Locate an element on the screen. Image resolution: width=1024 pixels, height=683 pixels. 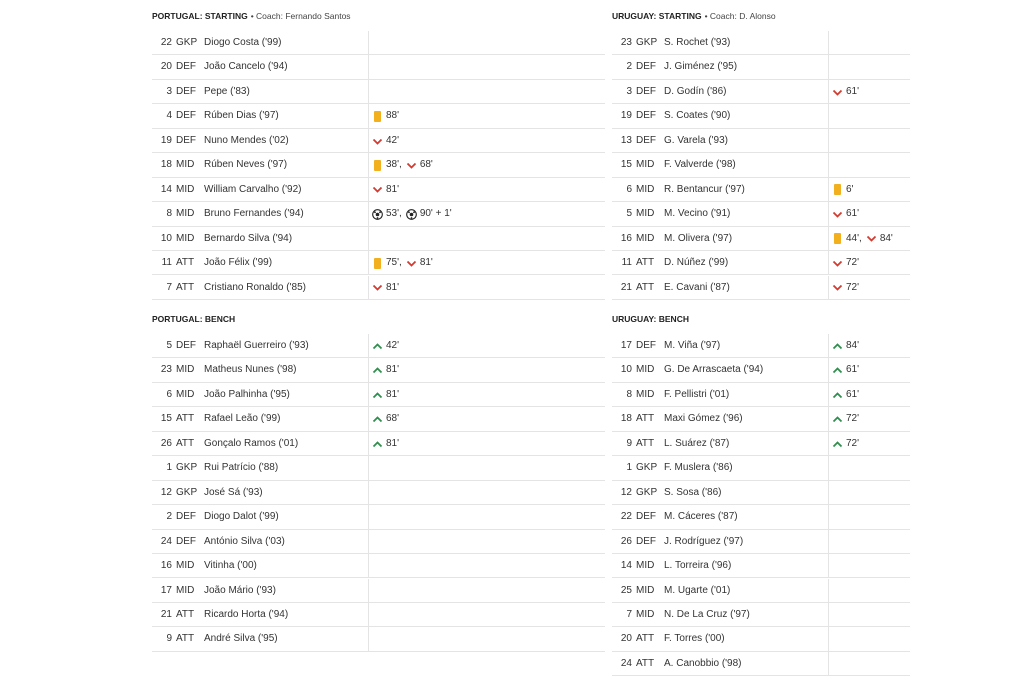
shirt-number: 19 is located at coordinates (166, 140).